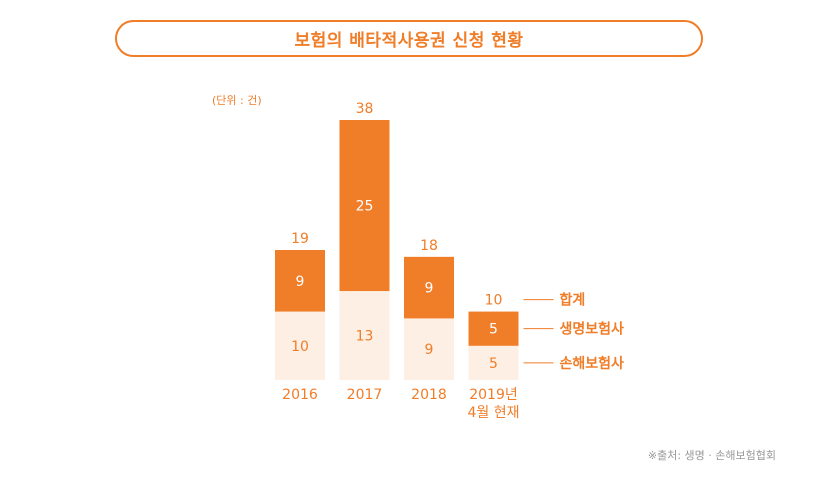 The height and width of the screenshot is (481, 820). I want to click on value-label-life-3: 5, so click(493, 330).